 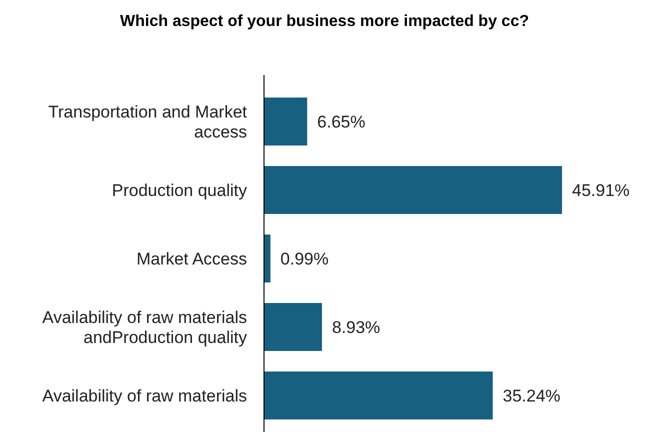 What do you see at coordinates (180, 190) in the screenshot?
I see `y-tick-label: Production quality` at bounding box center [180, 190].